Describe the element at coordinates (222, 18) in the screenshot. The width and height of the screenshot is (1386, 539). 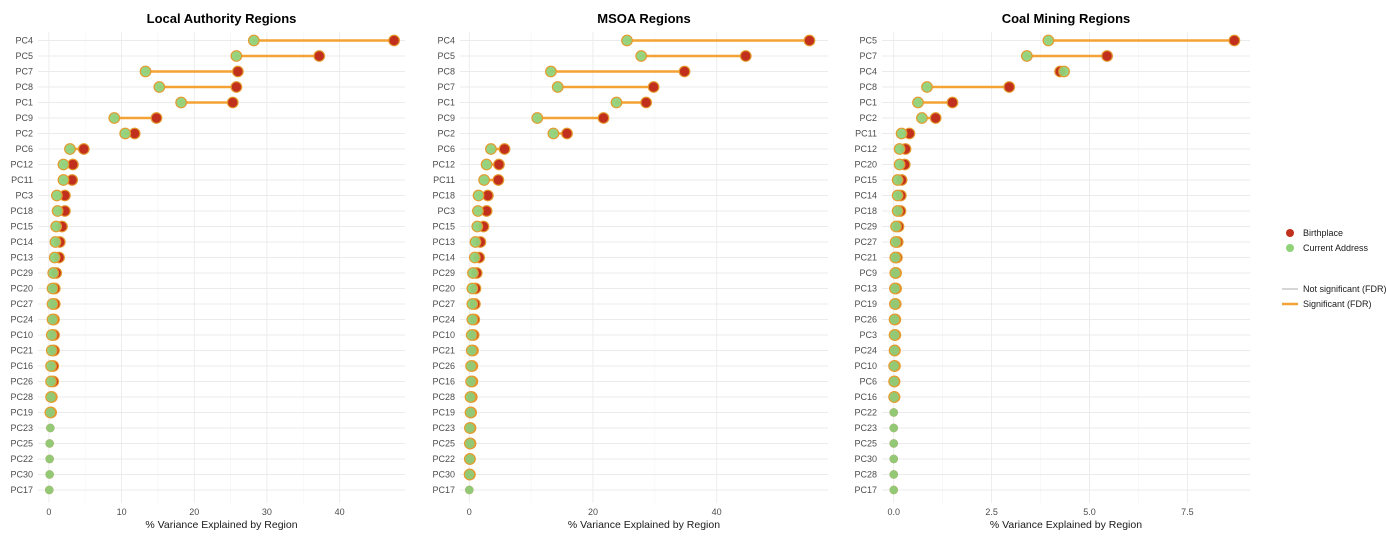
I see `panel-title: Local Authority Regions` at that location.